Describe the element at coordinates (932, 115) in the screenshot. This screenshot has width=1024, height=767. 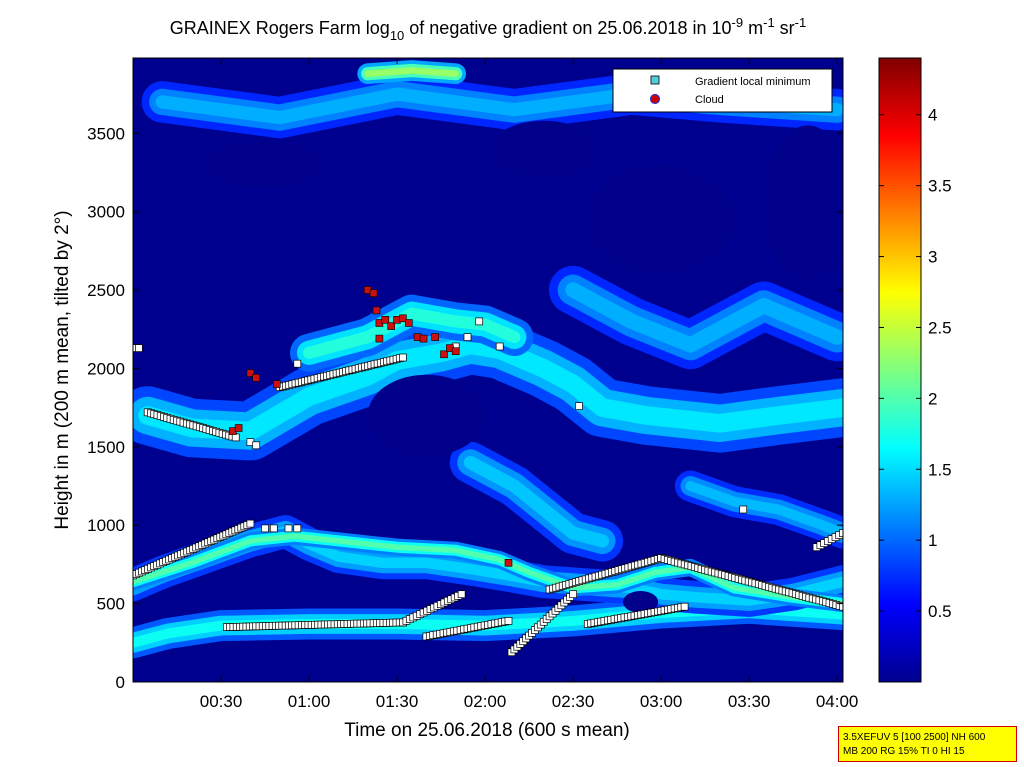
I see `colorbar-tick-label: 4` at that location.